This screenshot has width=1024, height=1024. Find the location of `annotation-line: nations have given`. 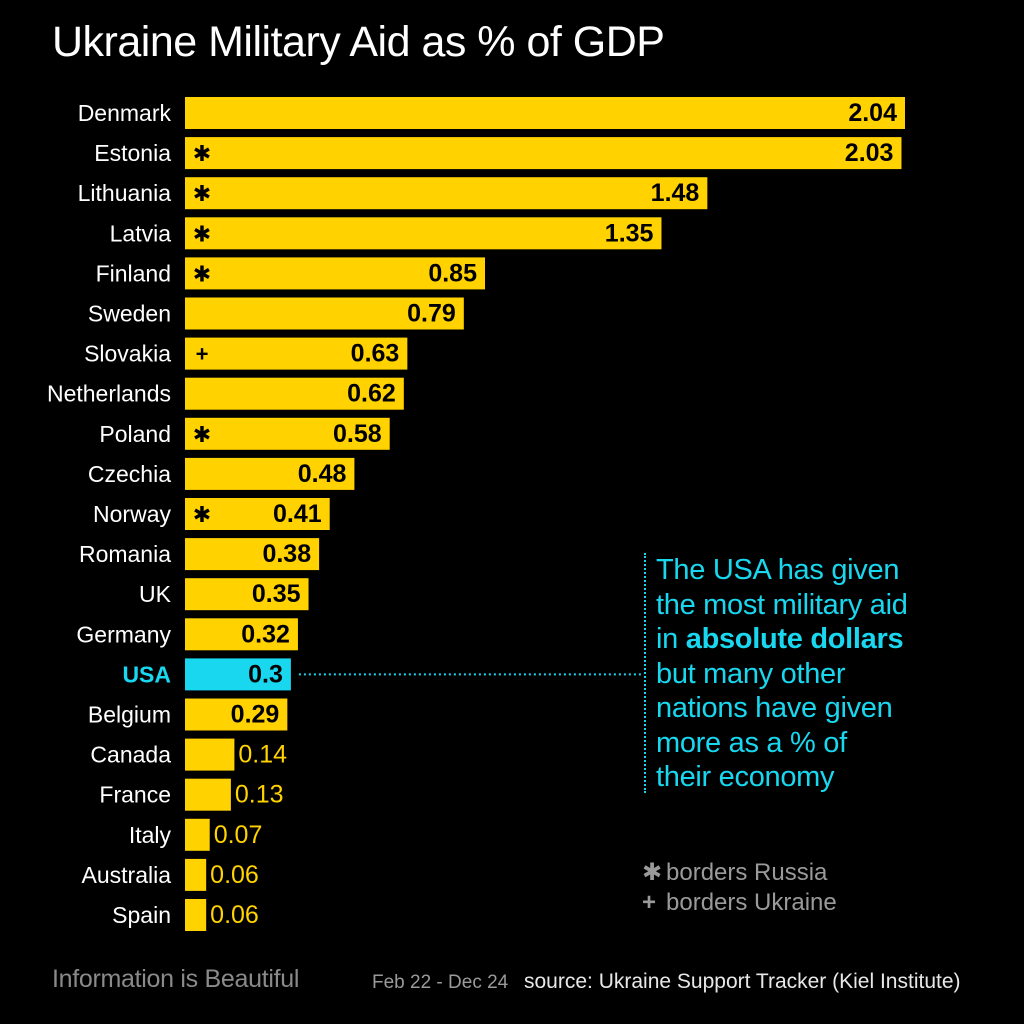

annotation-line: nations have given is located at coordinates (774, 708).